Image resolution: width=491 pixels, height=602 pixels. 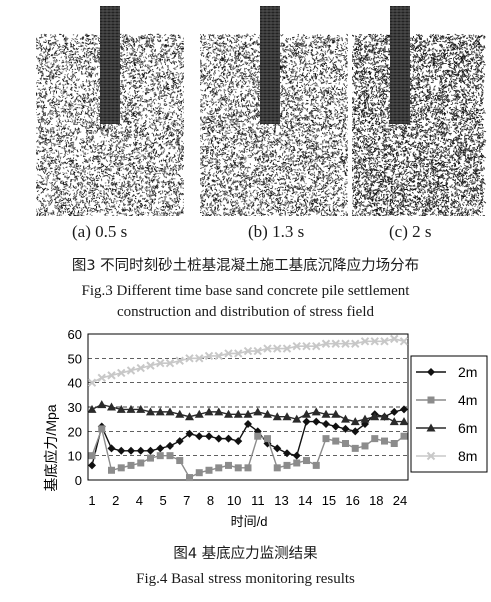 I want to click on y-tick-label: 10, so click(x=75, y=456).